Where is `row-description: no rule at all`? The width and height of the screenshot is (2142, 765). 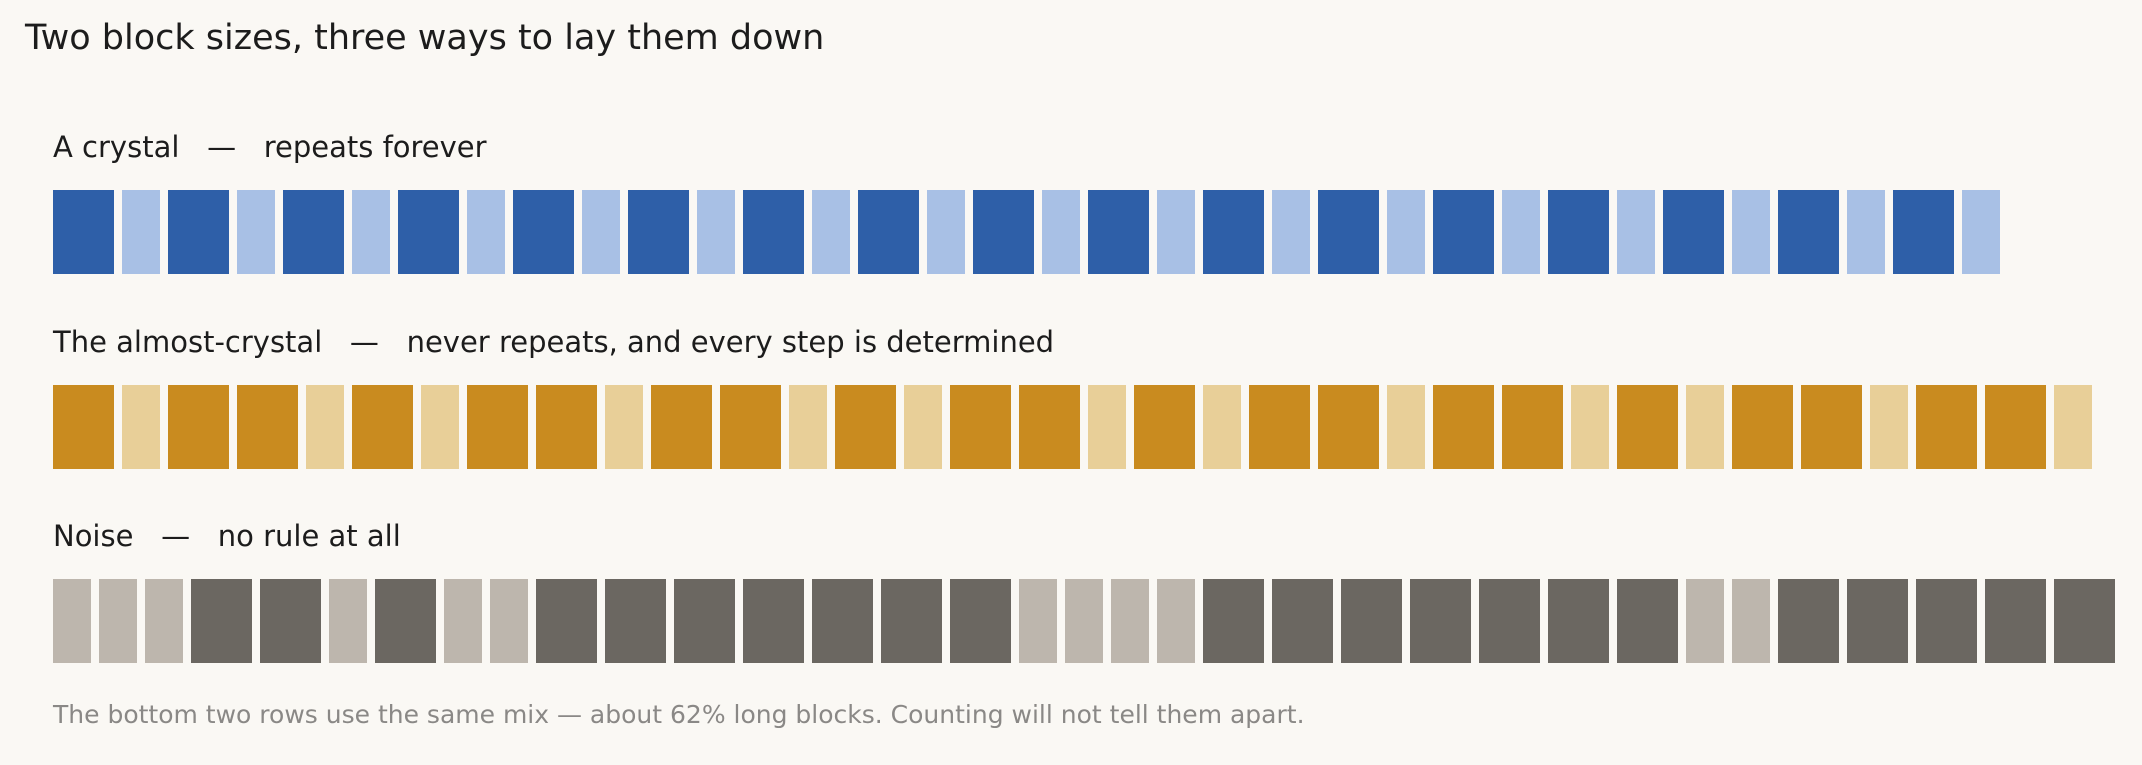 row-description: no rule at all is located at coordinates (309, 536).